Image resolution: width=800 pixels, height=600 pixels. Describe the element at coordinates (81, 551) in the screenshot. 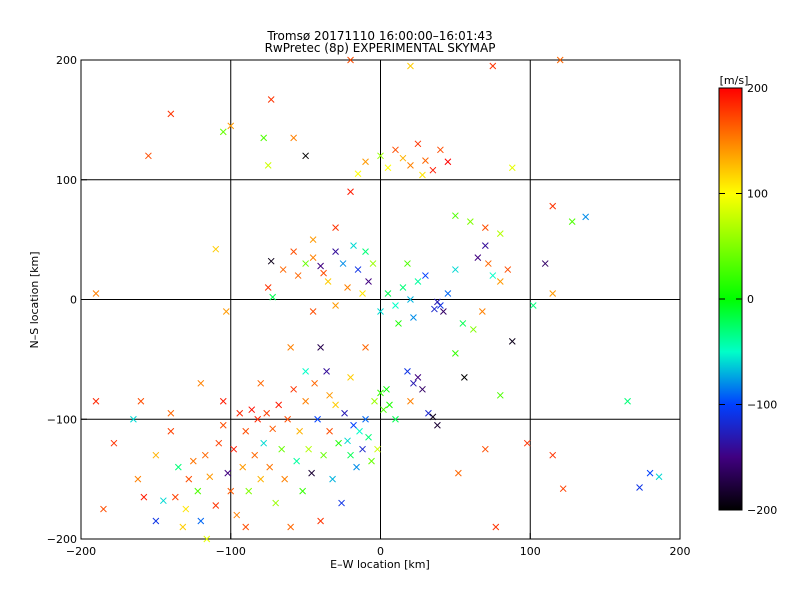

I see `x-tick-label: −200` at that location.